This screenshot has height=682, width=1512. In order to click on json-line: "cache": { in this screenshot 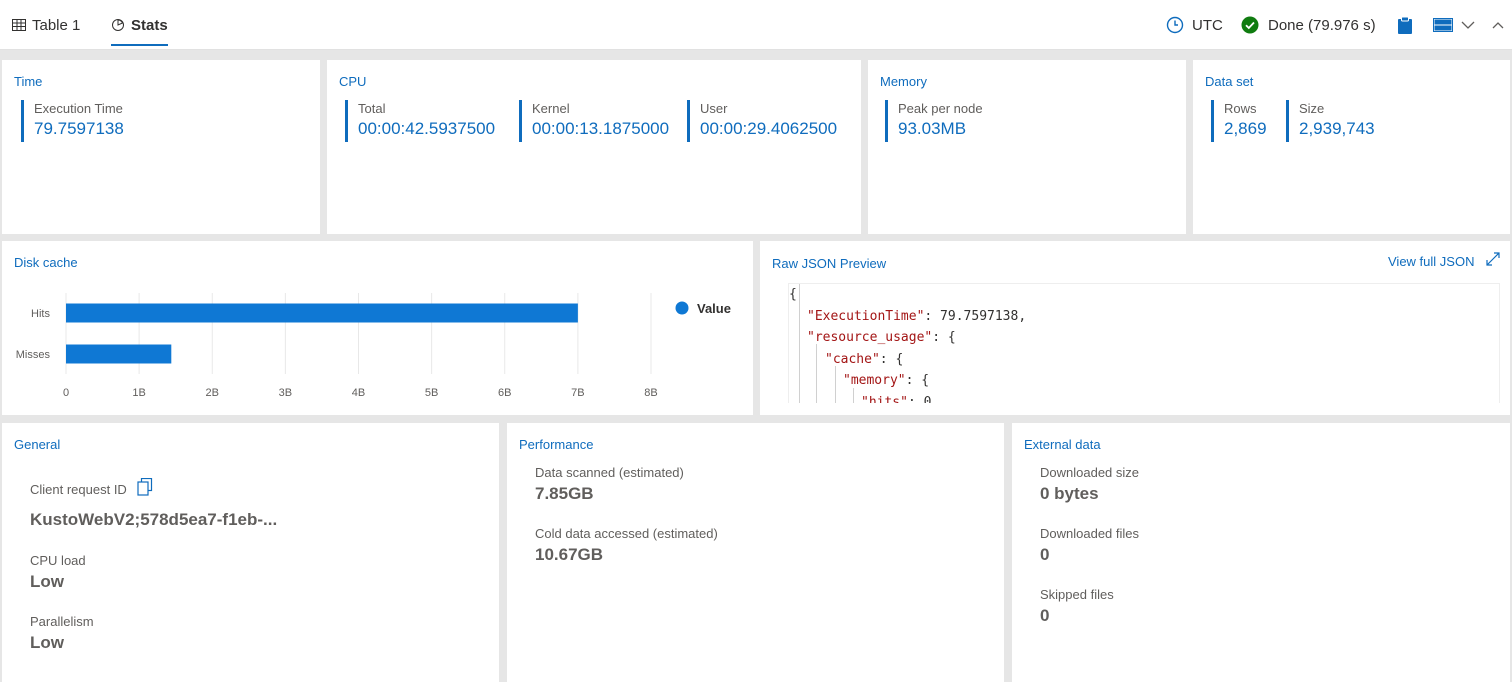, I will do `click(1144, 360)`.